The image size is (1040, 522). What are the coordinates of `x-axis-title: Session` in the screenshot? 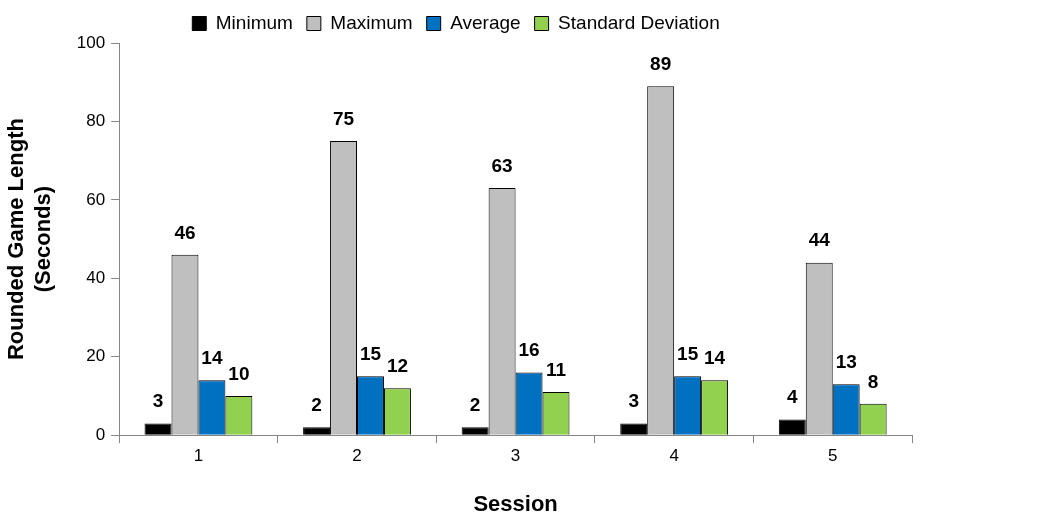 It's located at (515, 503).